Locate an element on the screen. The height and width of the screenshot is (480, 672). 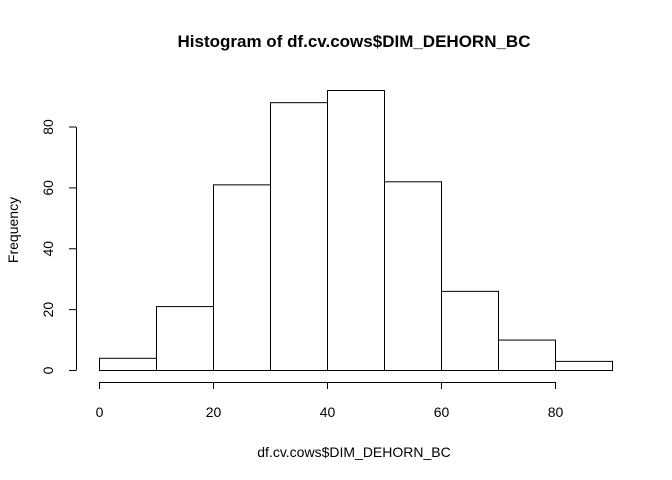
x-tick-label: 20 is located at coordinates (214, 412).